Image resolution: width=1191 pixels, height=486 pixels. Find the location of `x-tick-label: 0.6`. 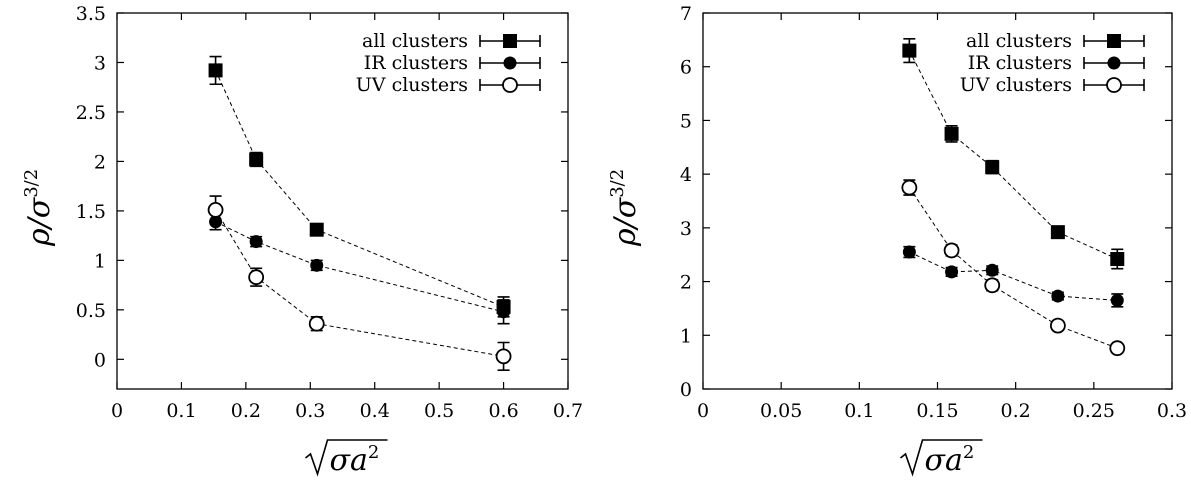

x-tick-label: 0.6 is located at coordinates (503, 411).